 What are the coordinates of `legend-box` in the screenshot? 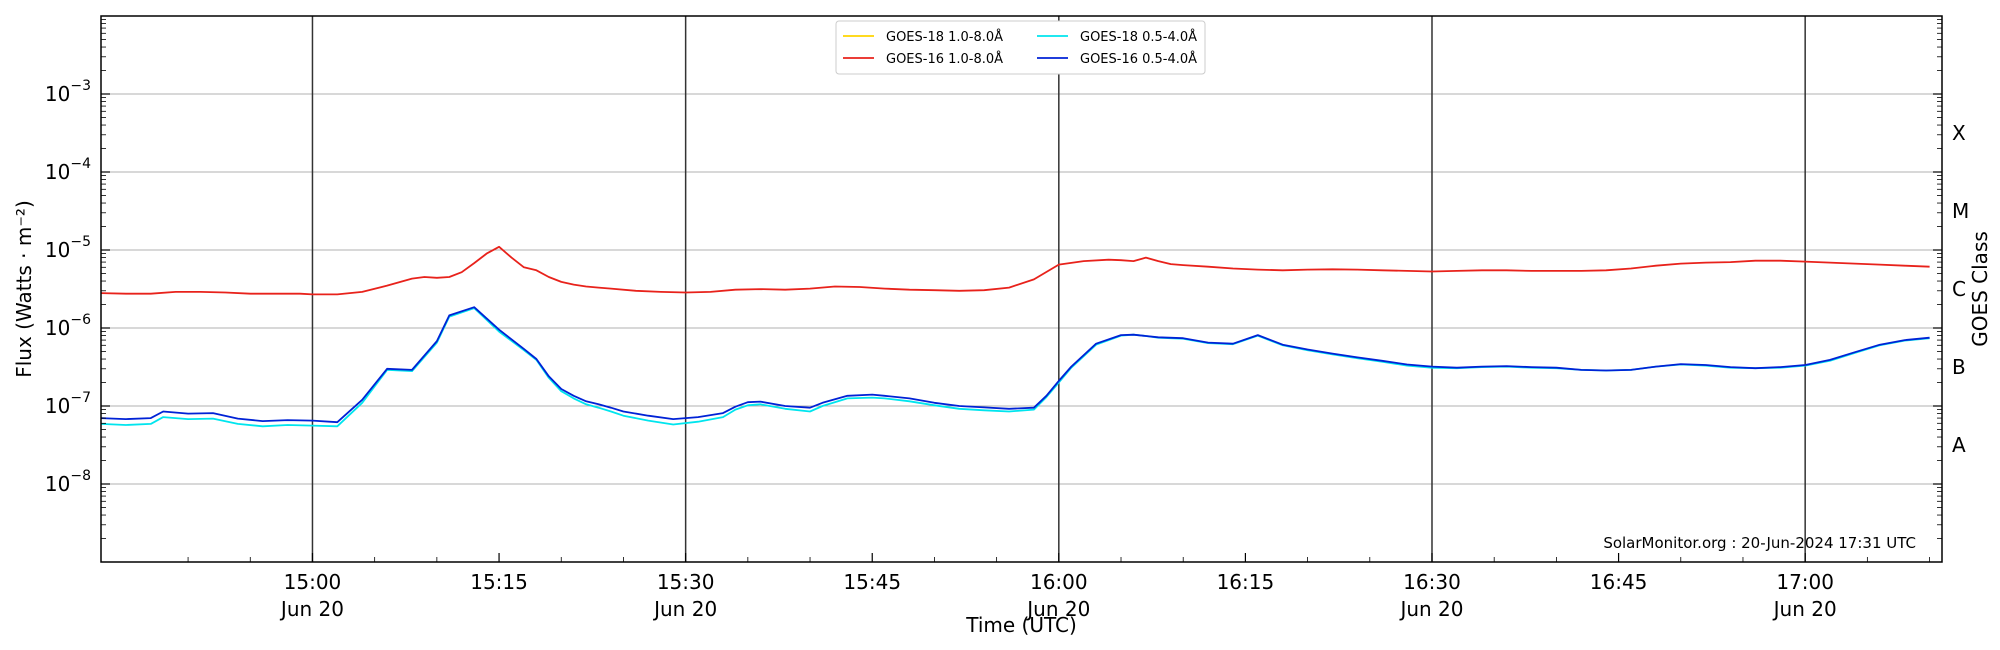 It's located at (1020, 47).